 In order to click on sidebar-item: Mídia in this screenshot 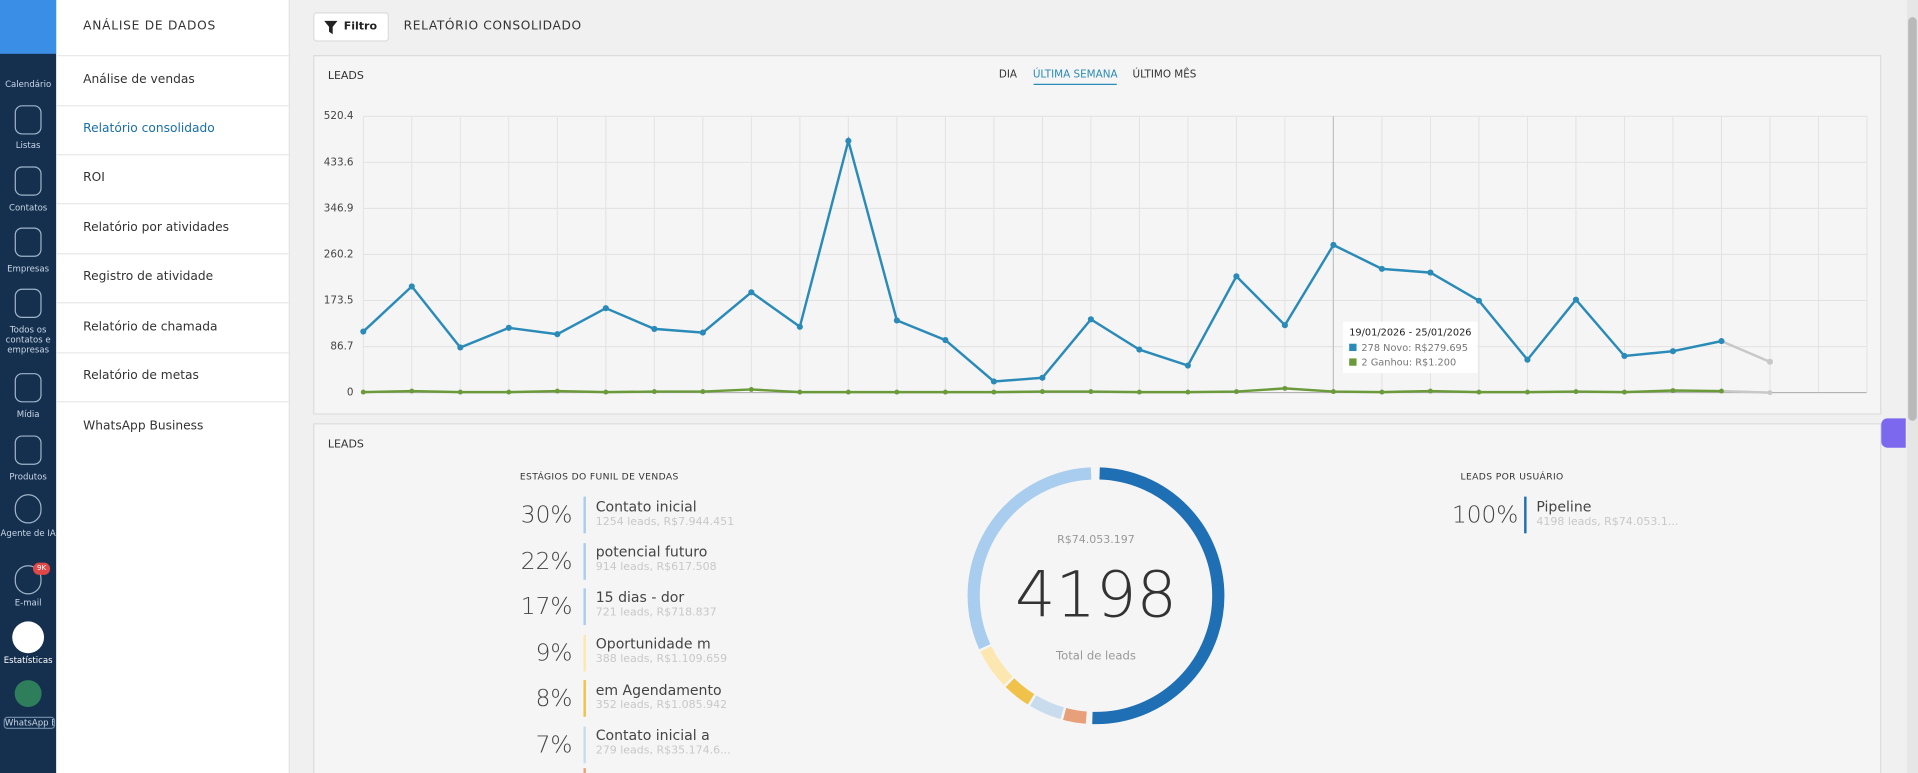, I will do `click(28, 414)`.